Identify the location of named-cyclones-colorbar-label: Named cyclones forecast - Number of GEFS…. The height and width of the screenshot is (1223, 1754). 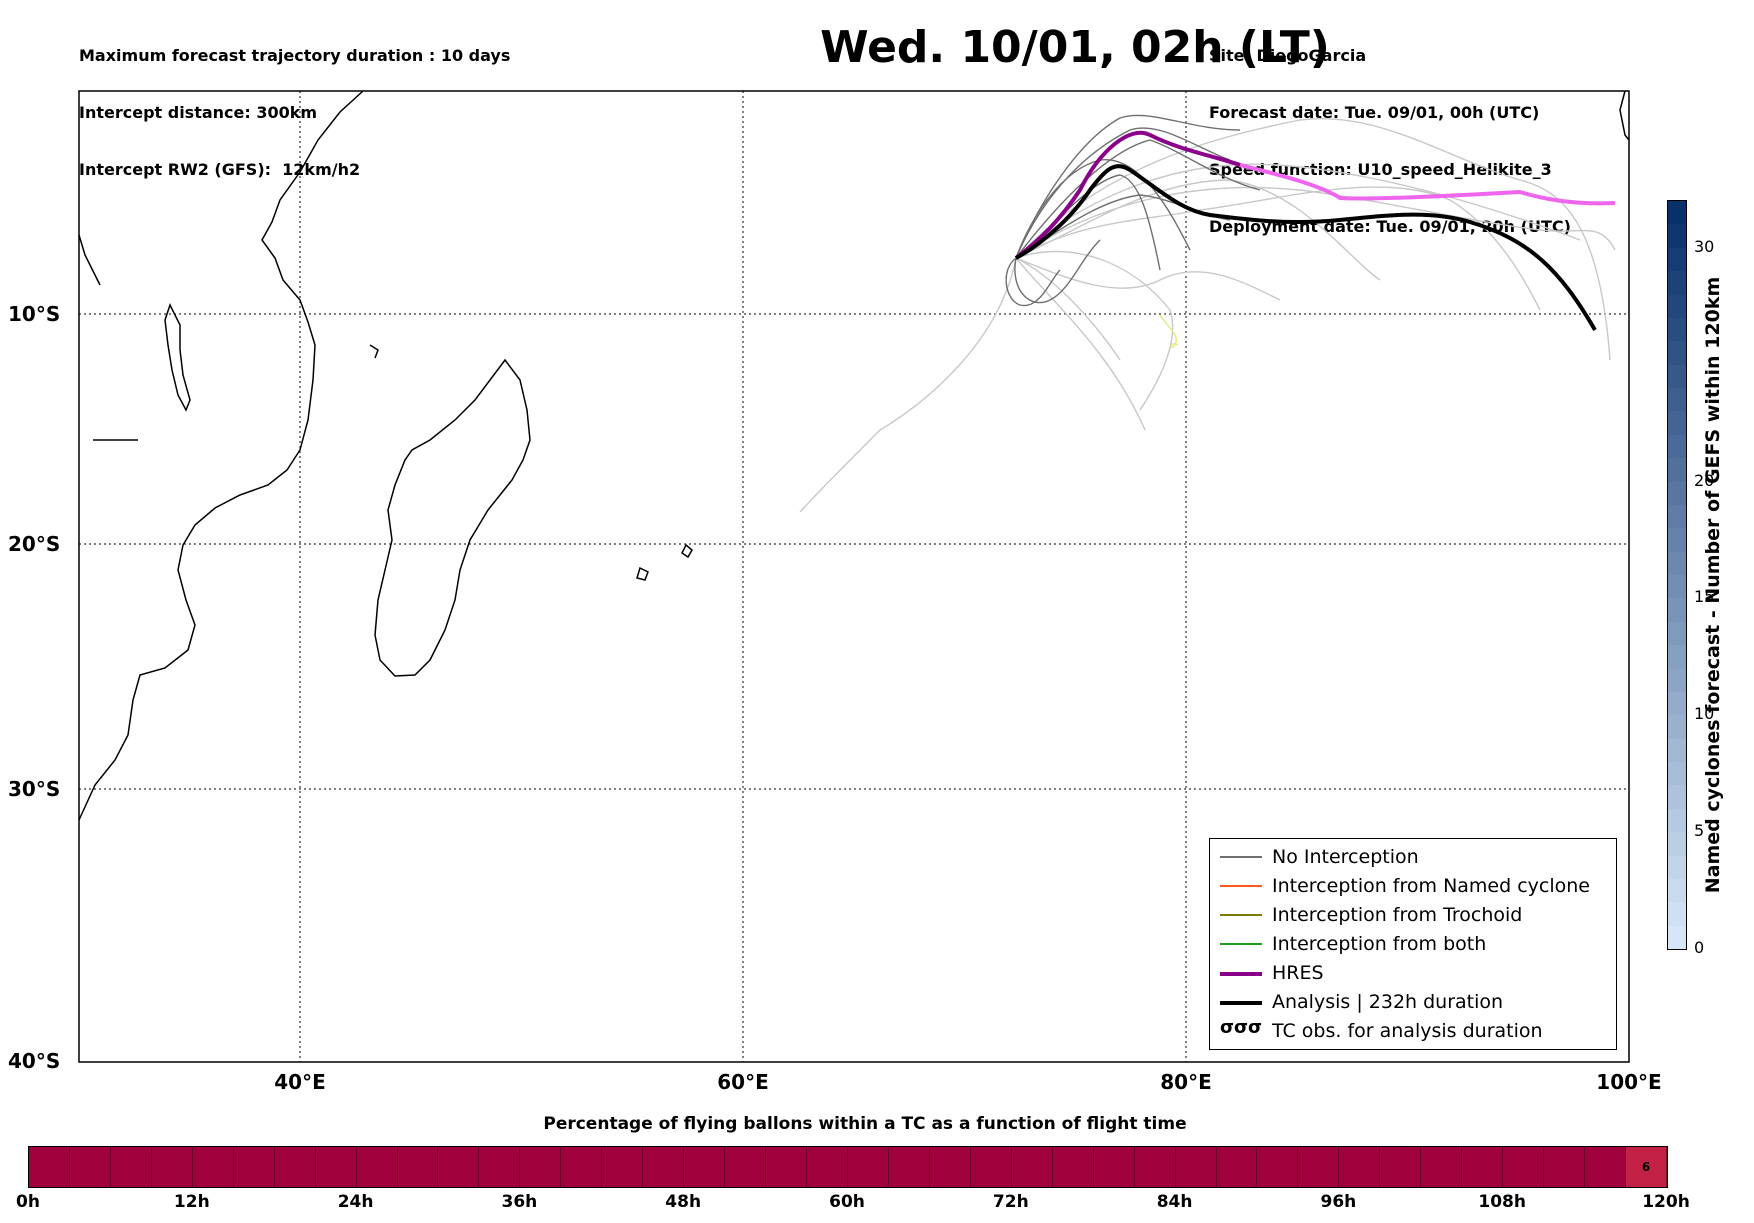
(1713, 585).